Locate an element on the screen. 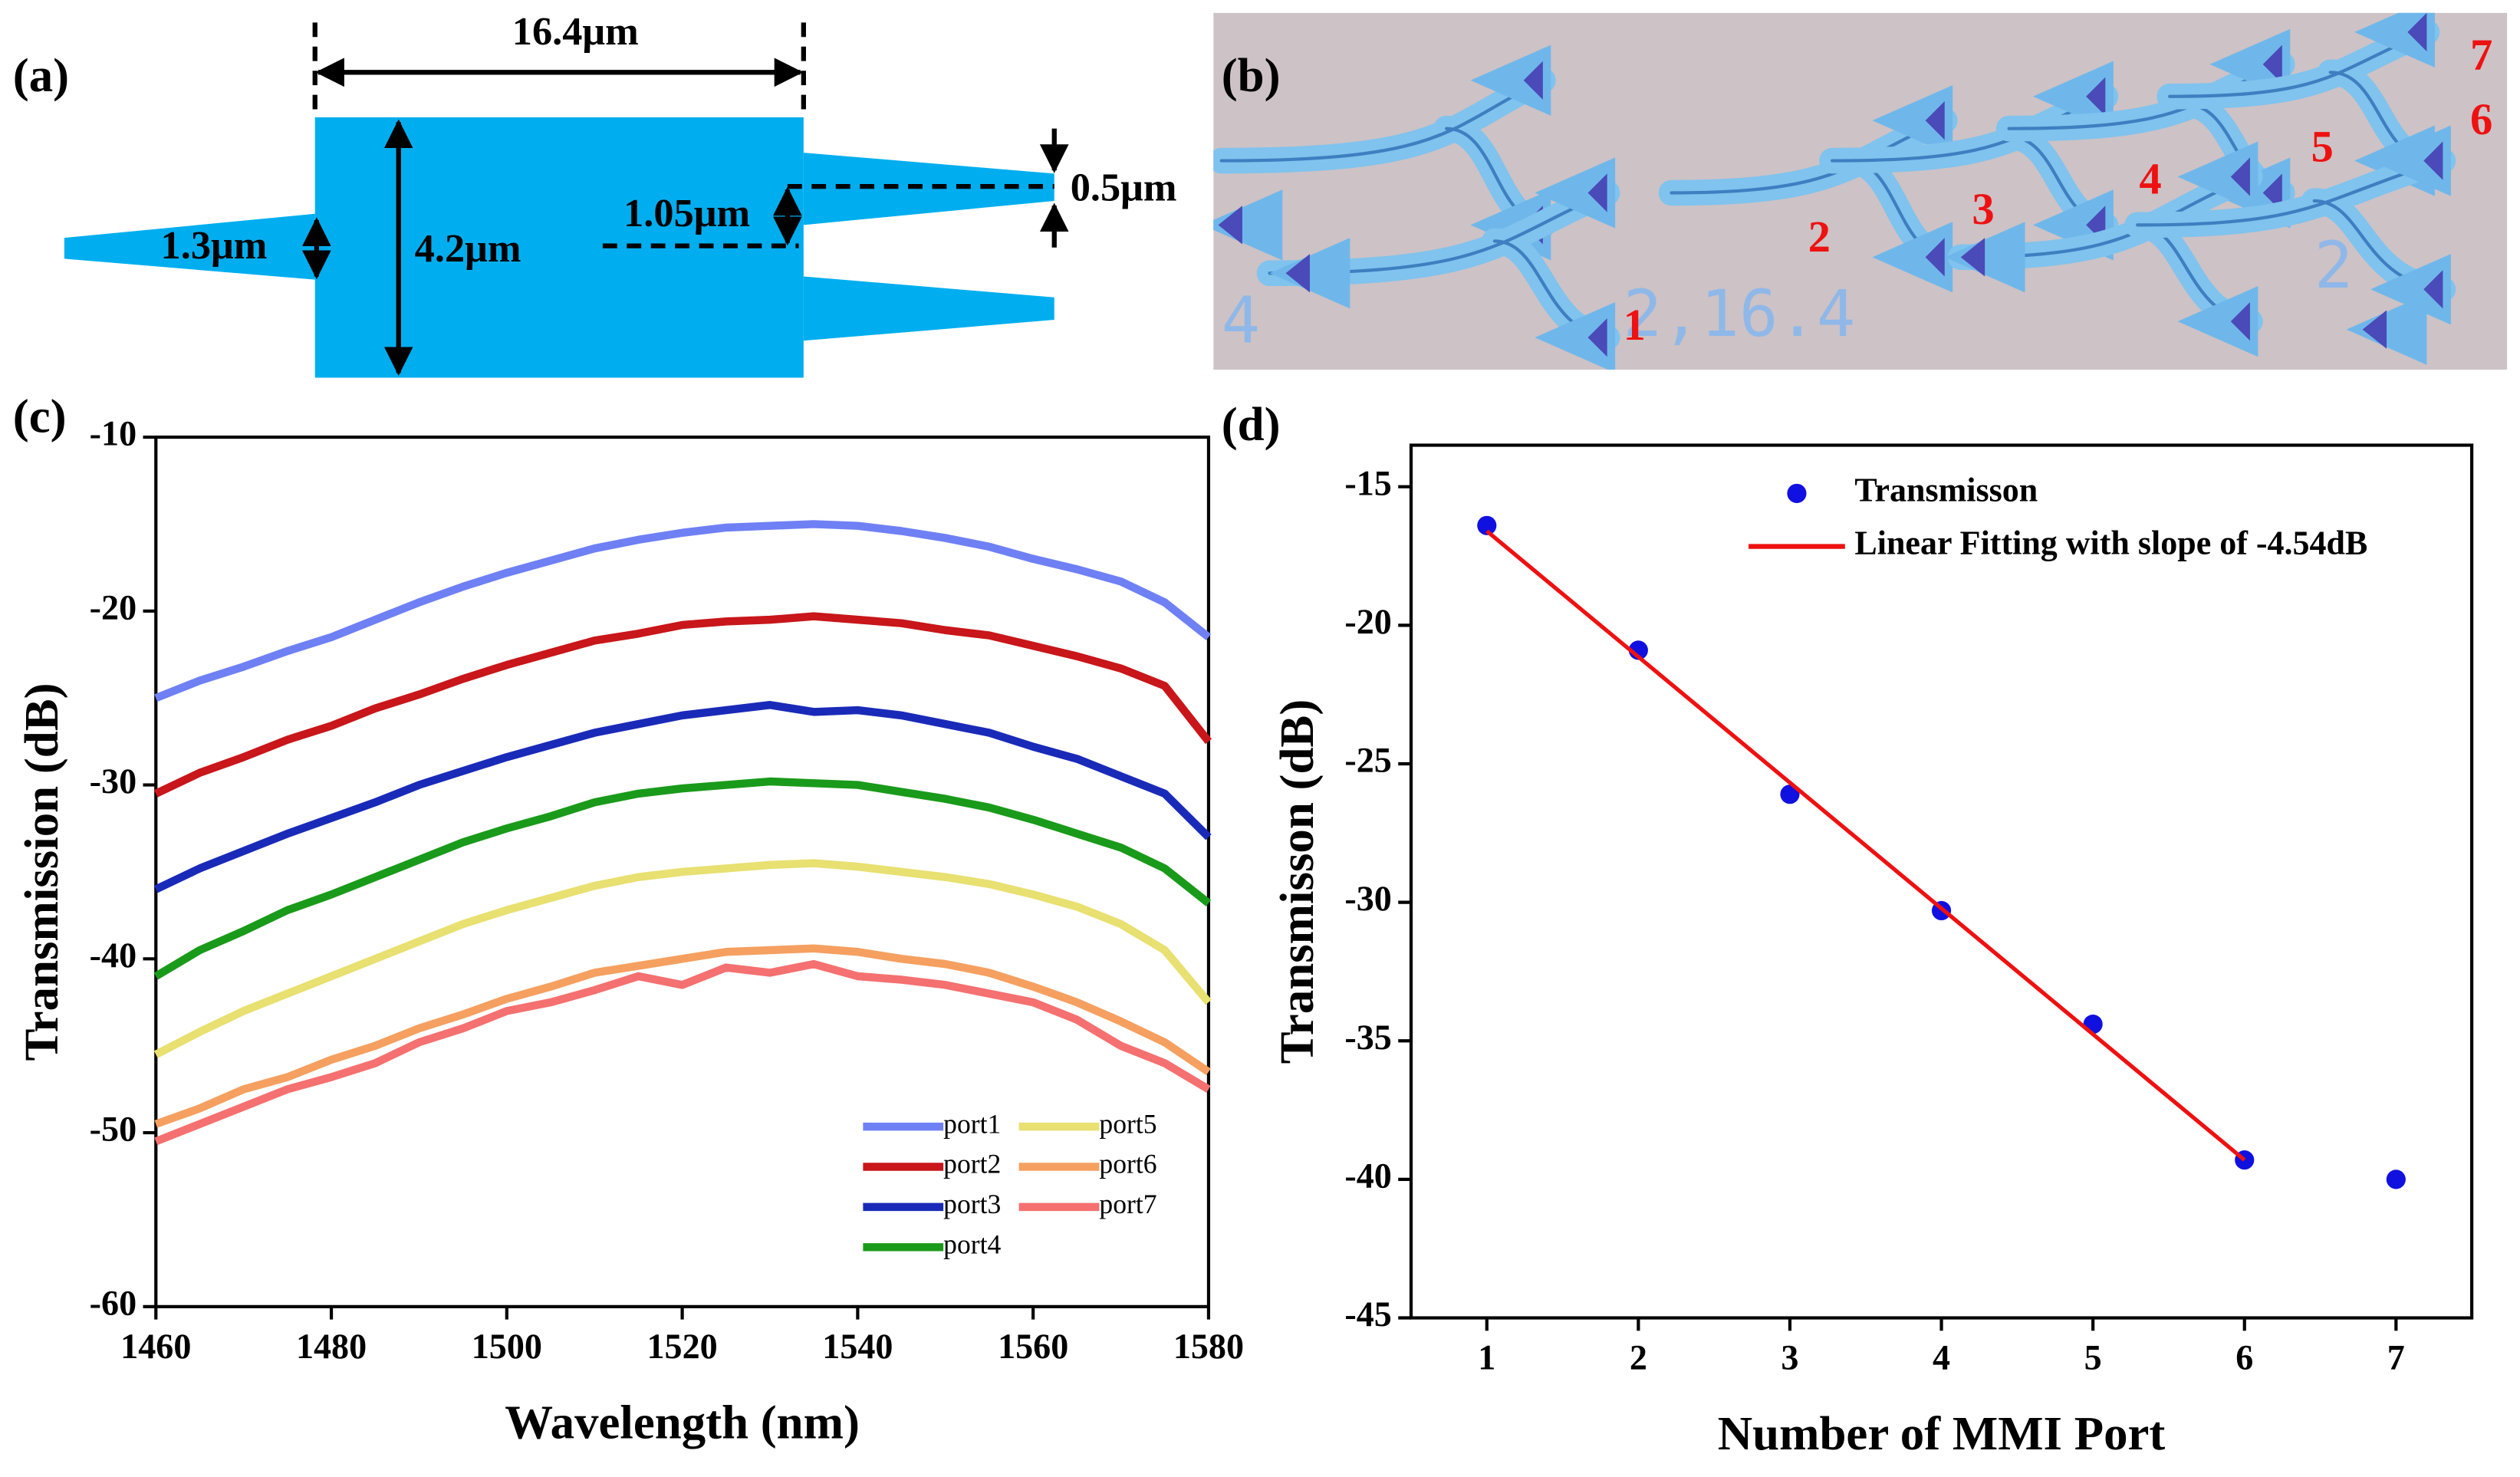 The height and width of the screenshot is (1477, 2520). port-label: 7 is located at coordinates (2481, 55).